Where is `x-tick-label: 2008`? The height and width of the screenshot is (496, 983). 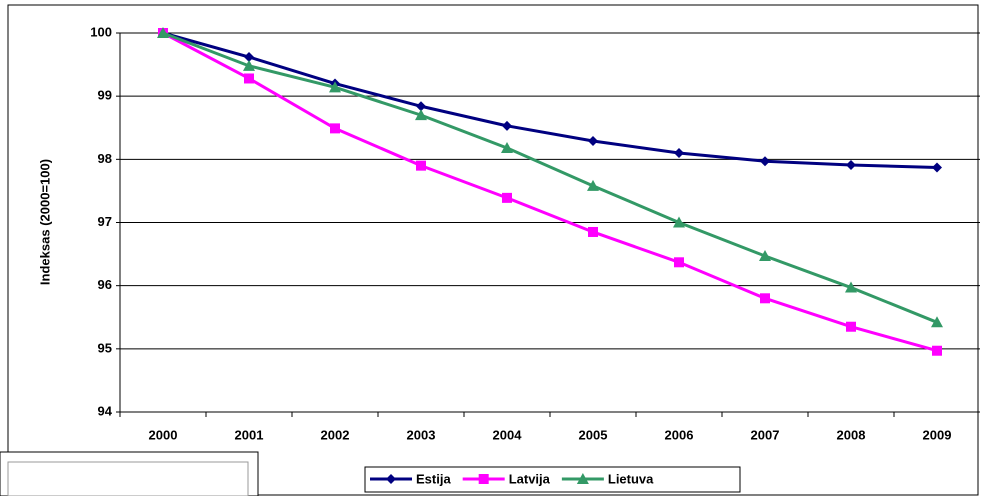
x-tick-label: 2008 is located at coordinates (851, 434).